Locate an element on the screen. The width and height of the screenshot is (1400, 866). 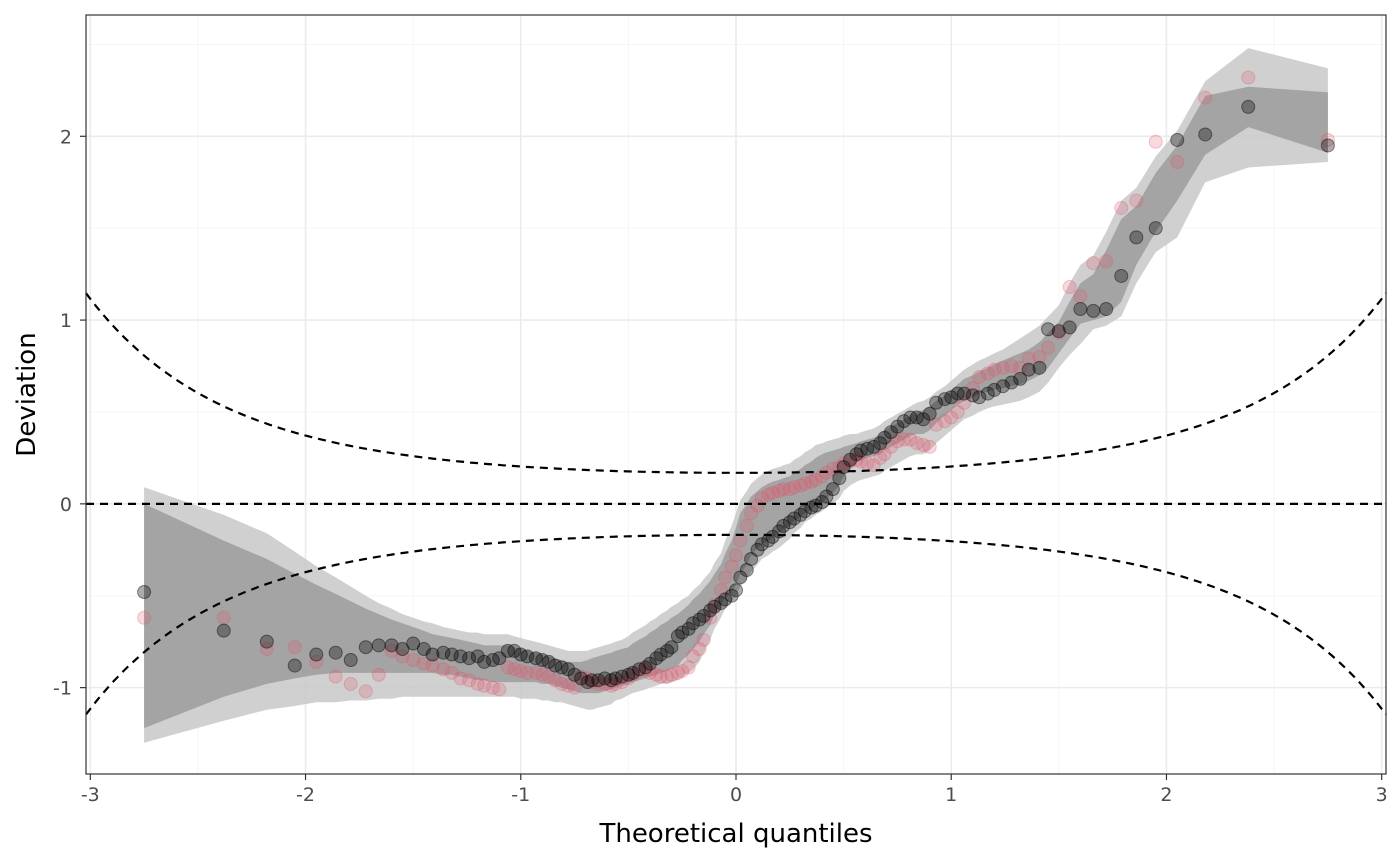
x-tick-label: 3 is located at coordinates (1382, 795).